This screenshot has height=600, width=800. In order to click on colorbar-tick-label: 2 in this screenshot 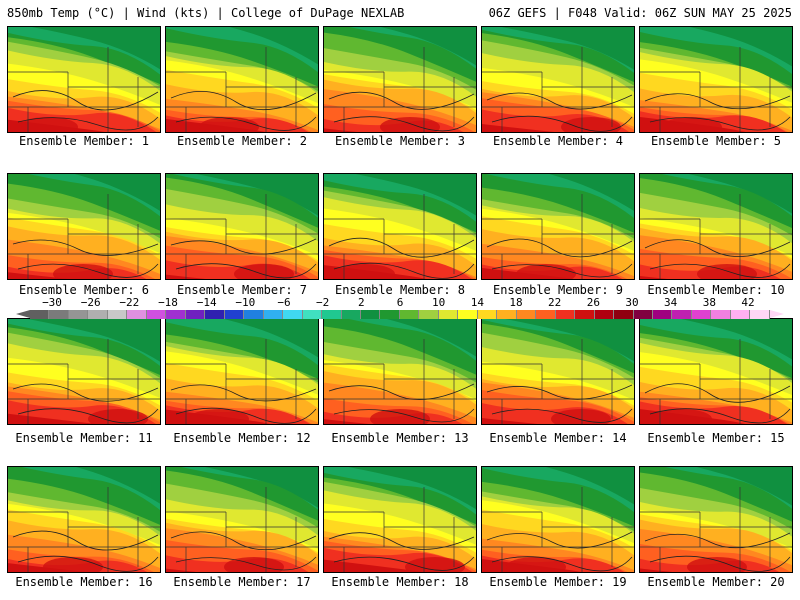, I will do `click(361, 302)`.